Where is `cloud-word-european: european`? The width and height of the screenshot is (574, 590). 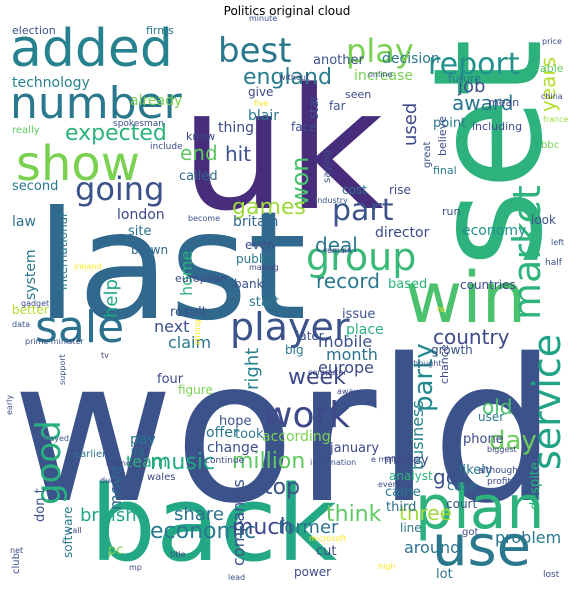
cloud-word-european: european is located at coordinates (201, 278).